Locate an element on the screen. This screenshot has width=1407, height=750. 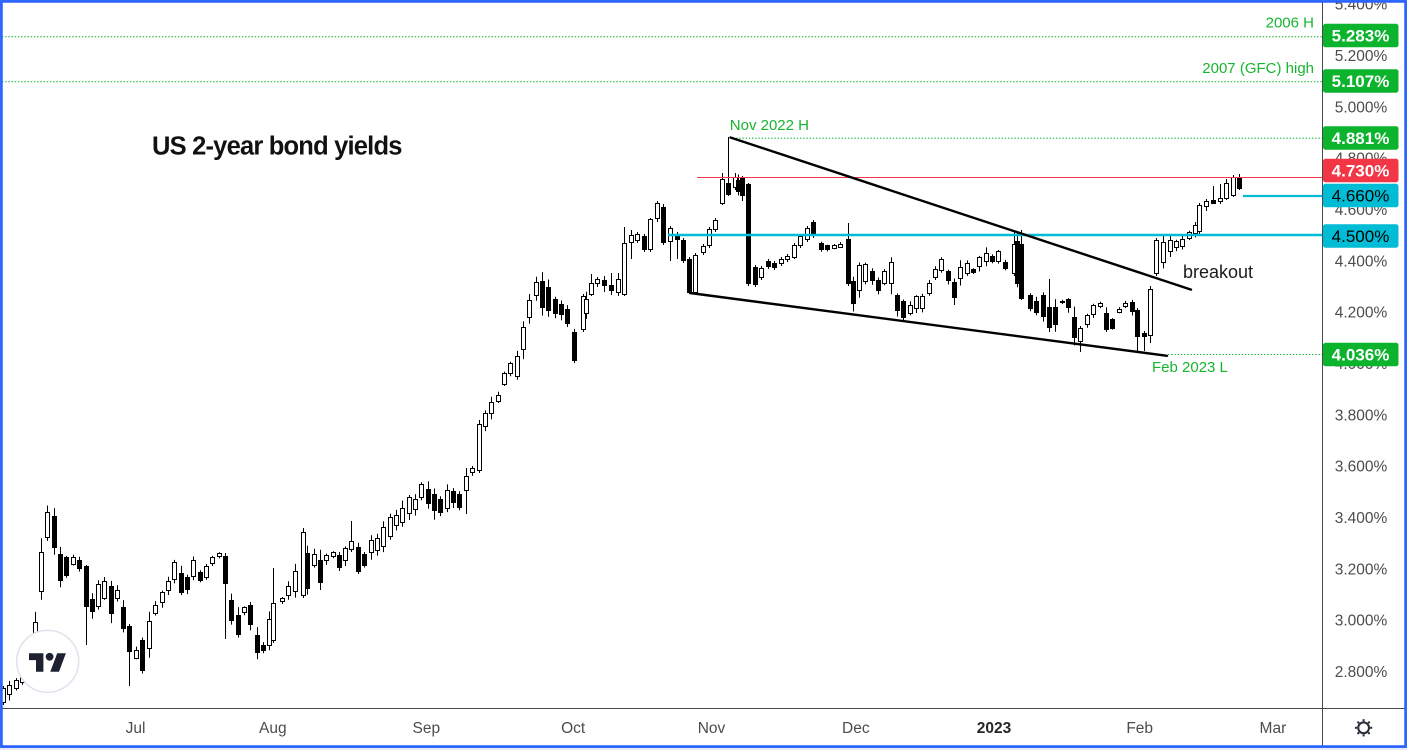
svg-text: 2006 H is located at coordinates (1290, 23).